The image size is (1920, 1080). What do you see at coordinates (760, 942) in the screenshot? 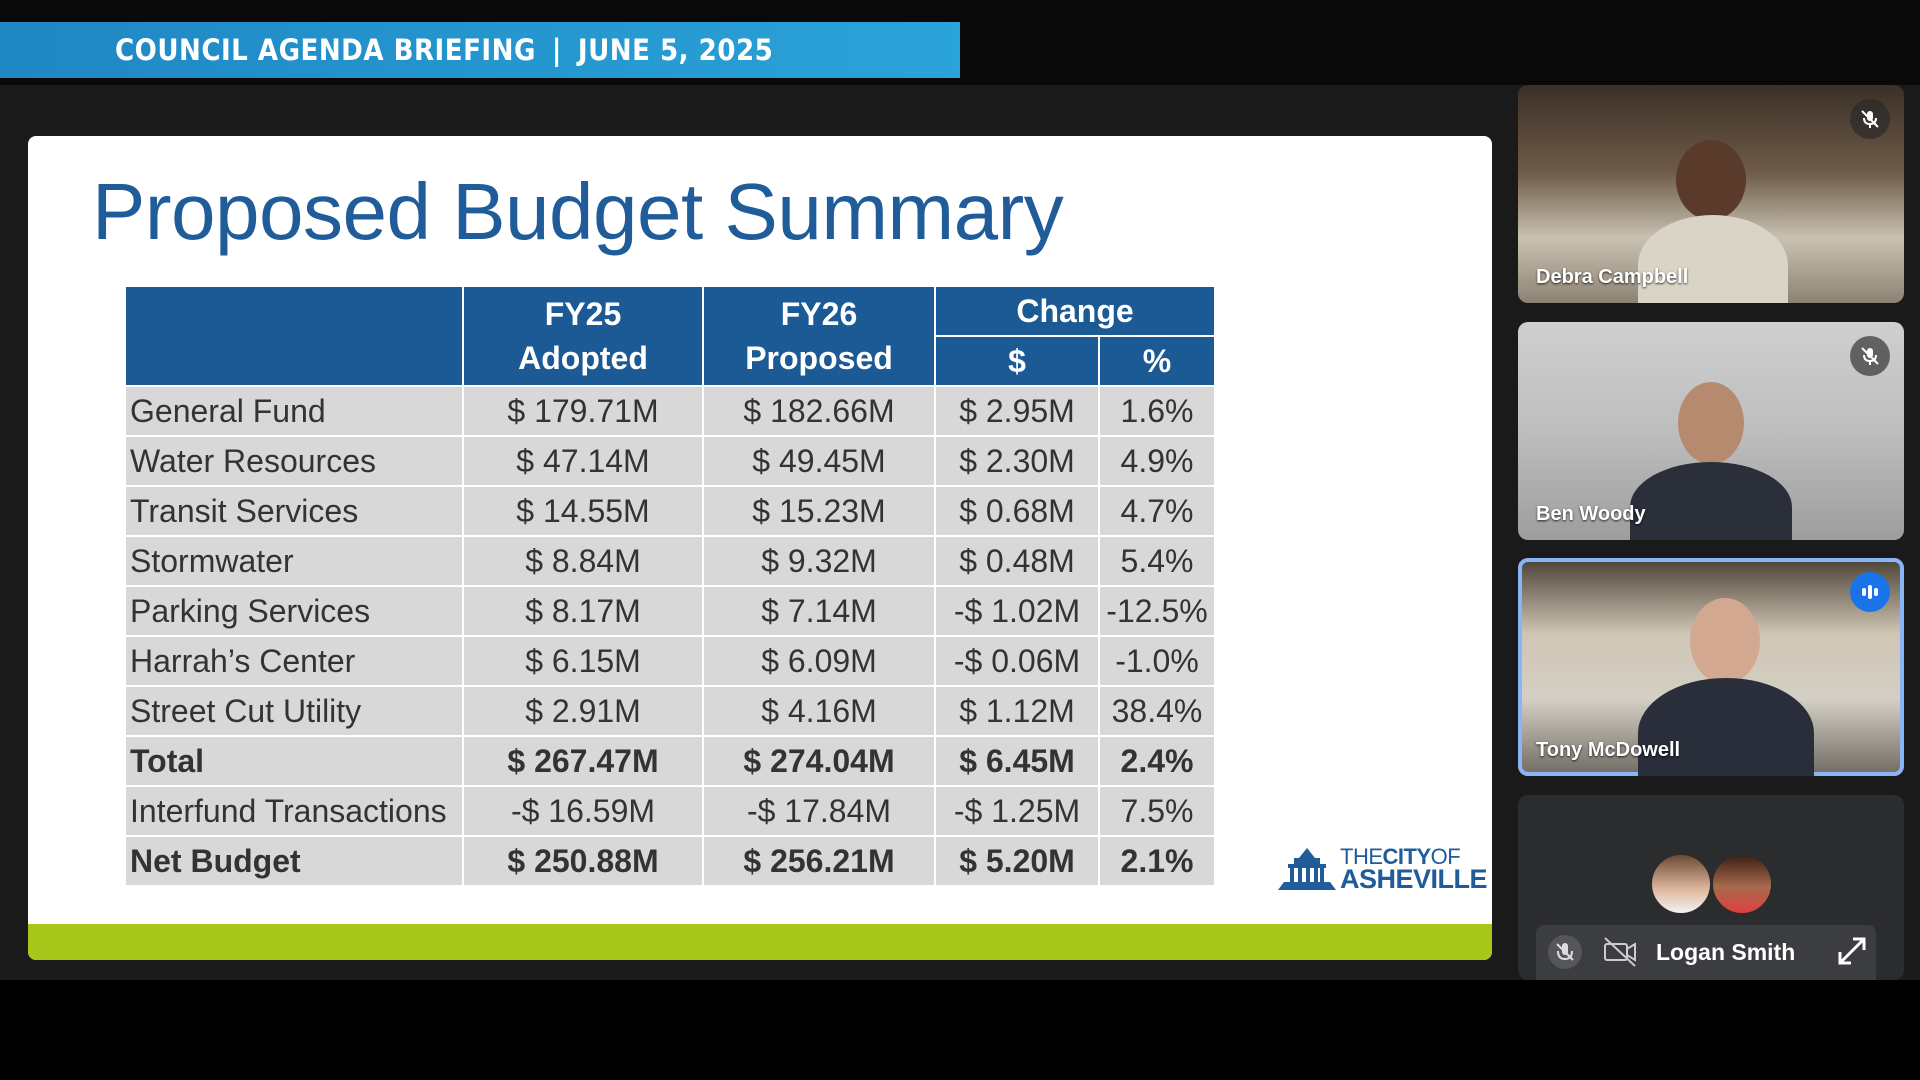
I see `slide-footer-bar` at bounding box center [760, 942].